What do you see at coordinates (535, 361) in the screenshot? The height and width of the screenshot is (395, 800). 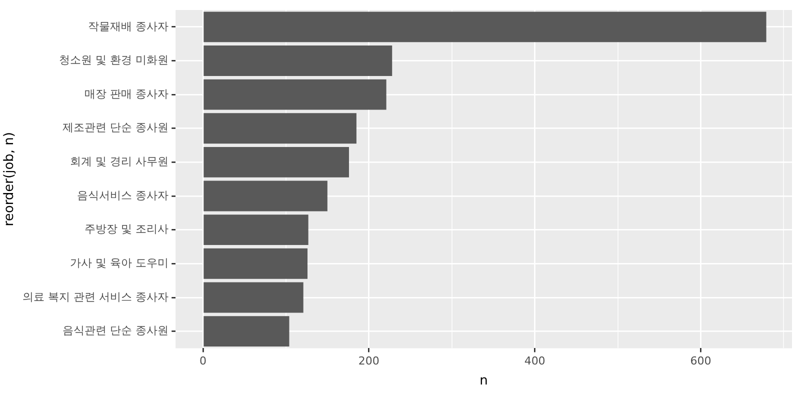 I see `x-tick-label: 400` at bounding box center [535, 361].